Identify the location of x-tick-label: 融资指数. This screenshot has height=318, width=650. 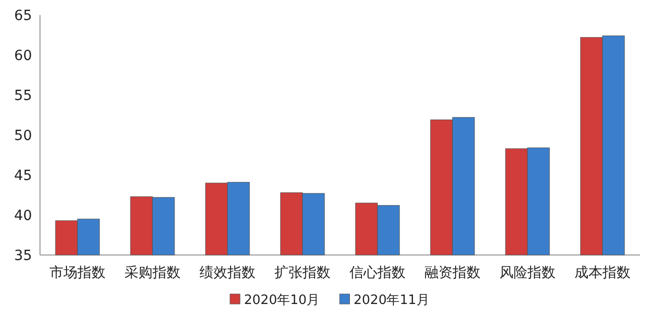
(452, 273).